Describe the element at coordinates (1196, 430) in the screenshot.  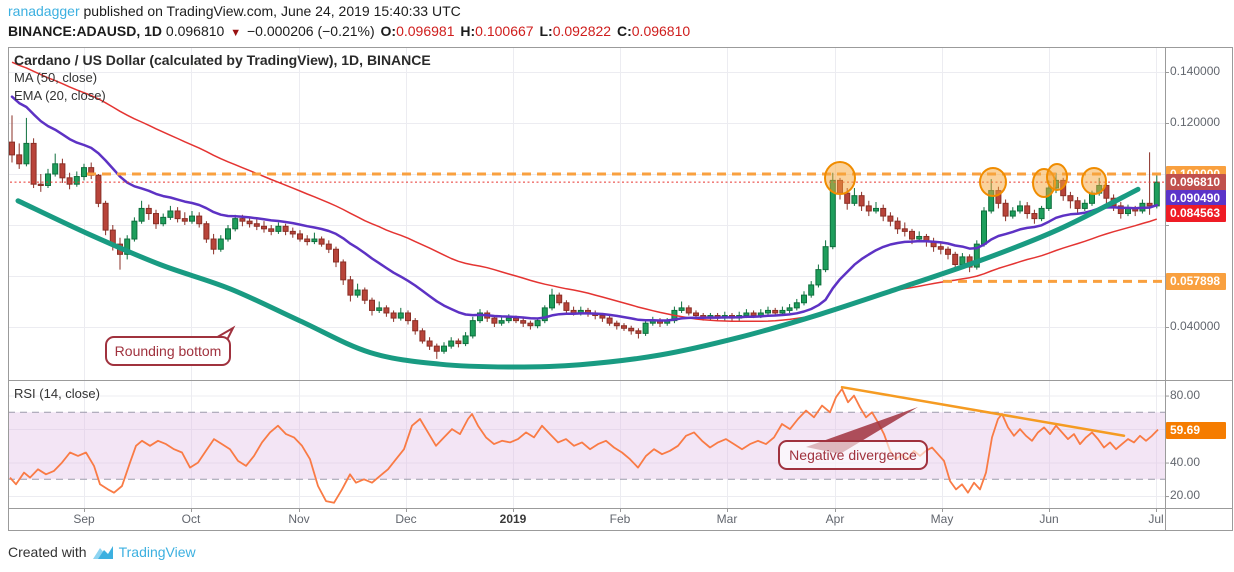
I see `price-scale-badge: 59.69` at that location.